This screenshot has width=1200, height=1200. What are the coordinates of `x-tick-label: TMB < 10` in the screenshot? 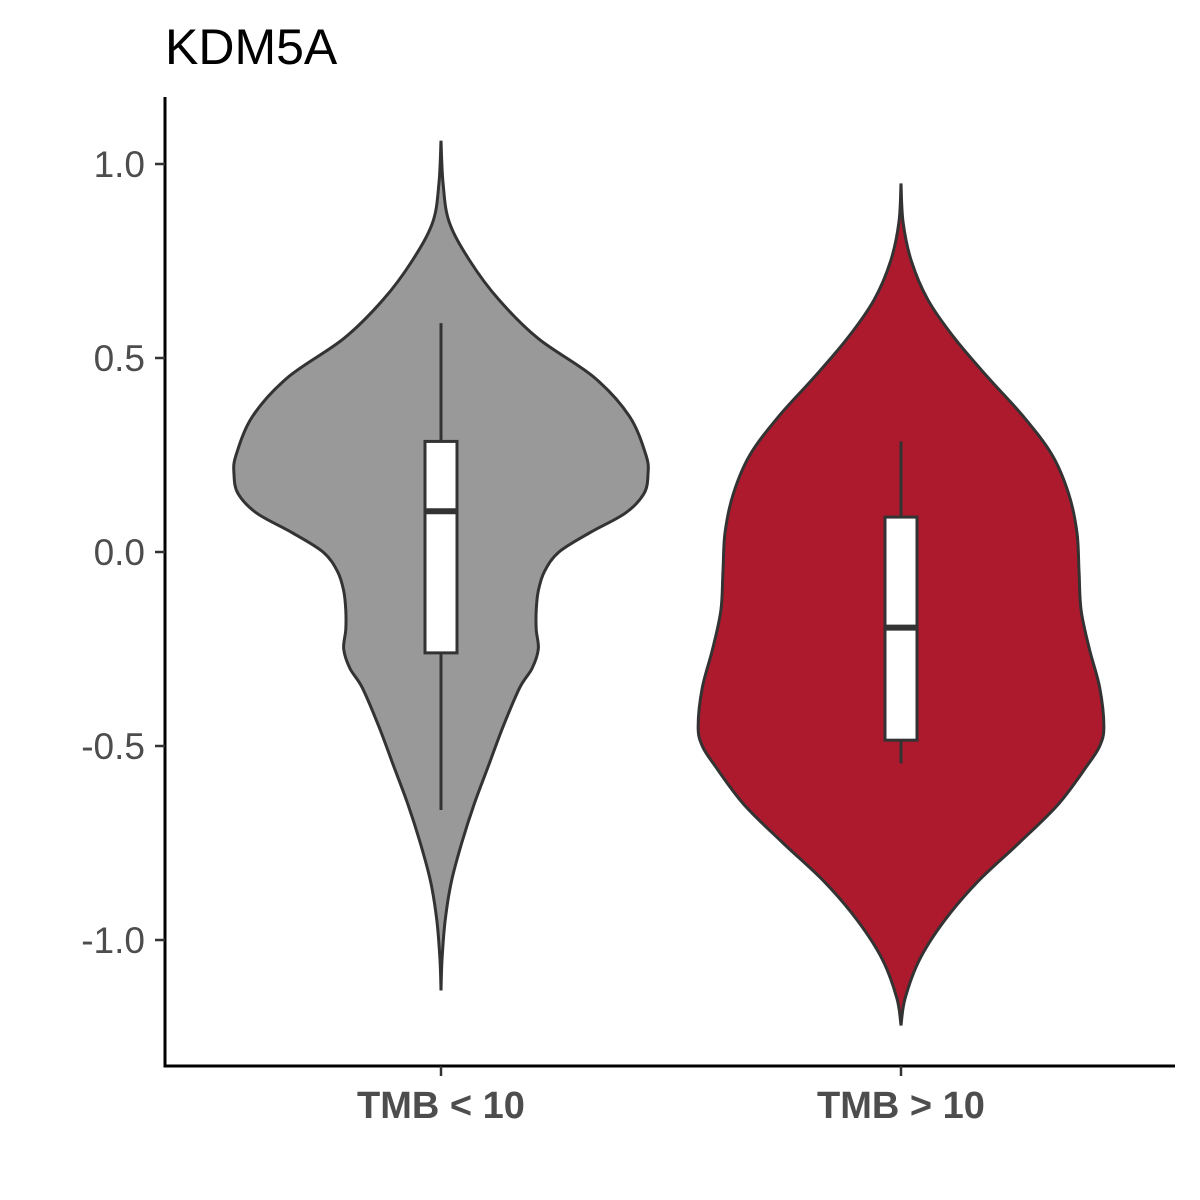 It's located at (441, 1106).